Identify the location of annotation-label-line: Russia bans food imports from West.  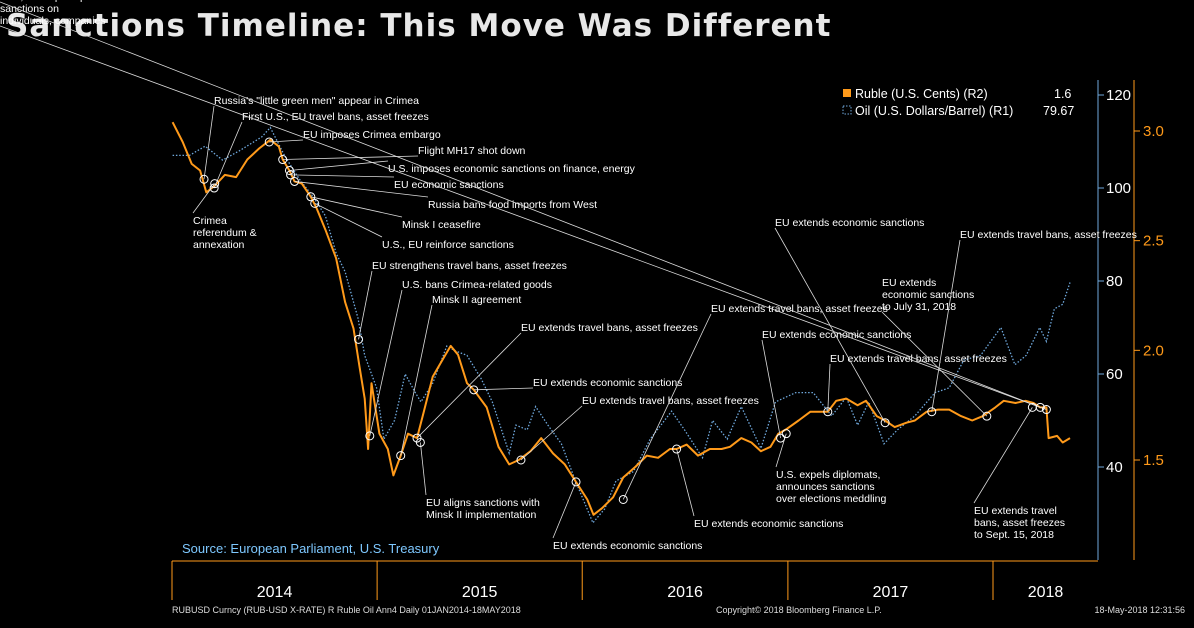
(512, 205).